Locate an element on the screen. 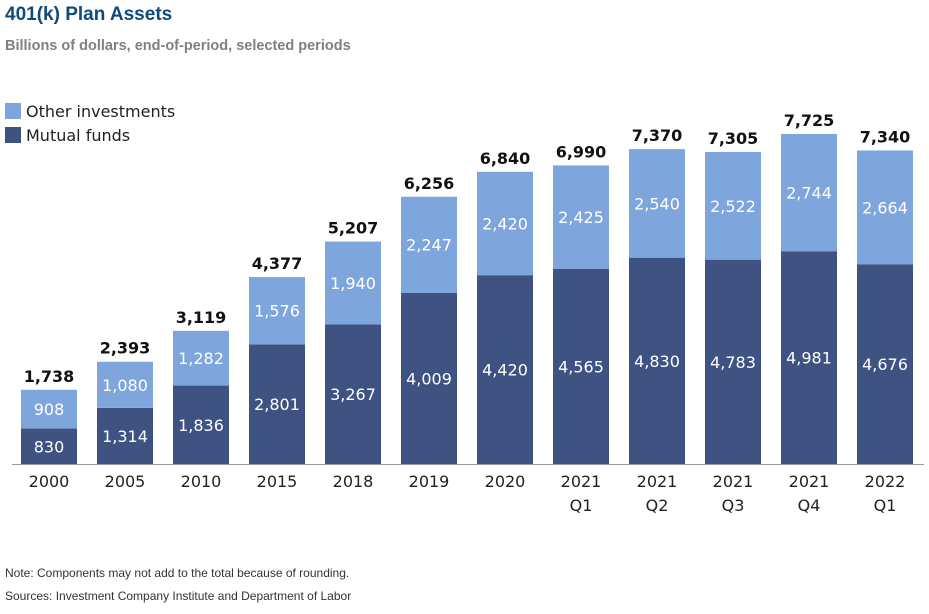  data-label-other-investments: 2,522 is located at coordinates (733, 206).